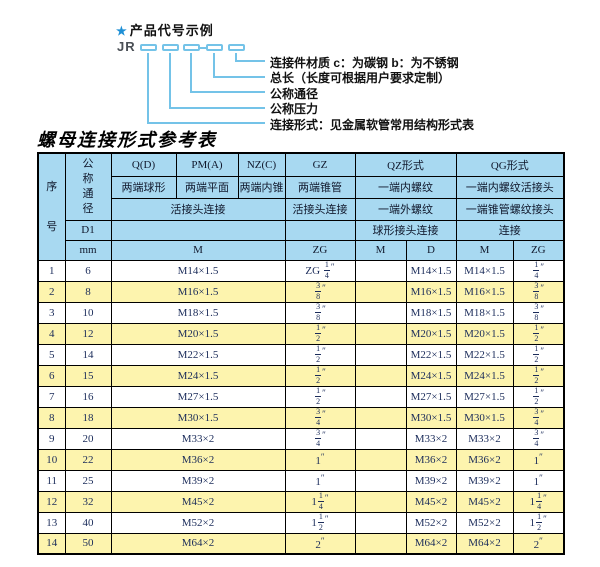 This screenshot has width=600, height=567. I want to click on dn-cell: 16, so click(88, 396).